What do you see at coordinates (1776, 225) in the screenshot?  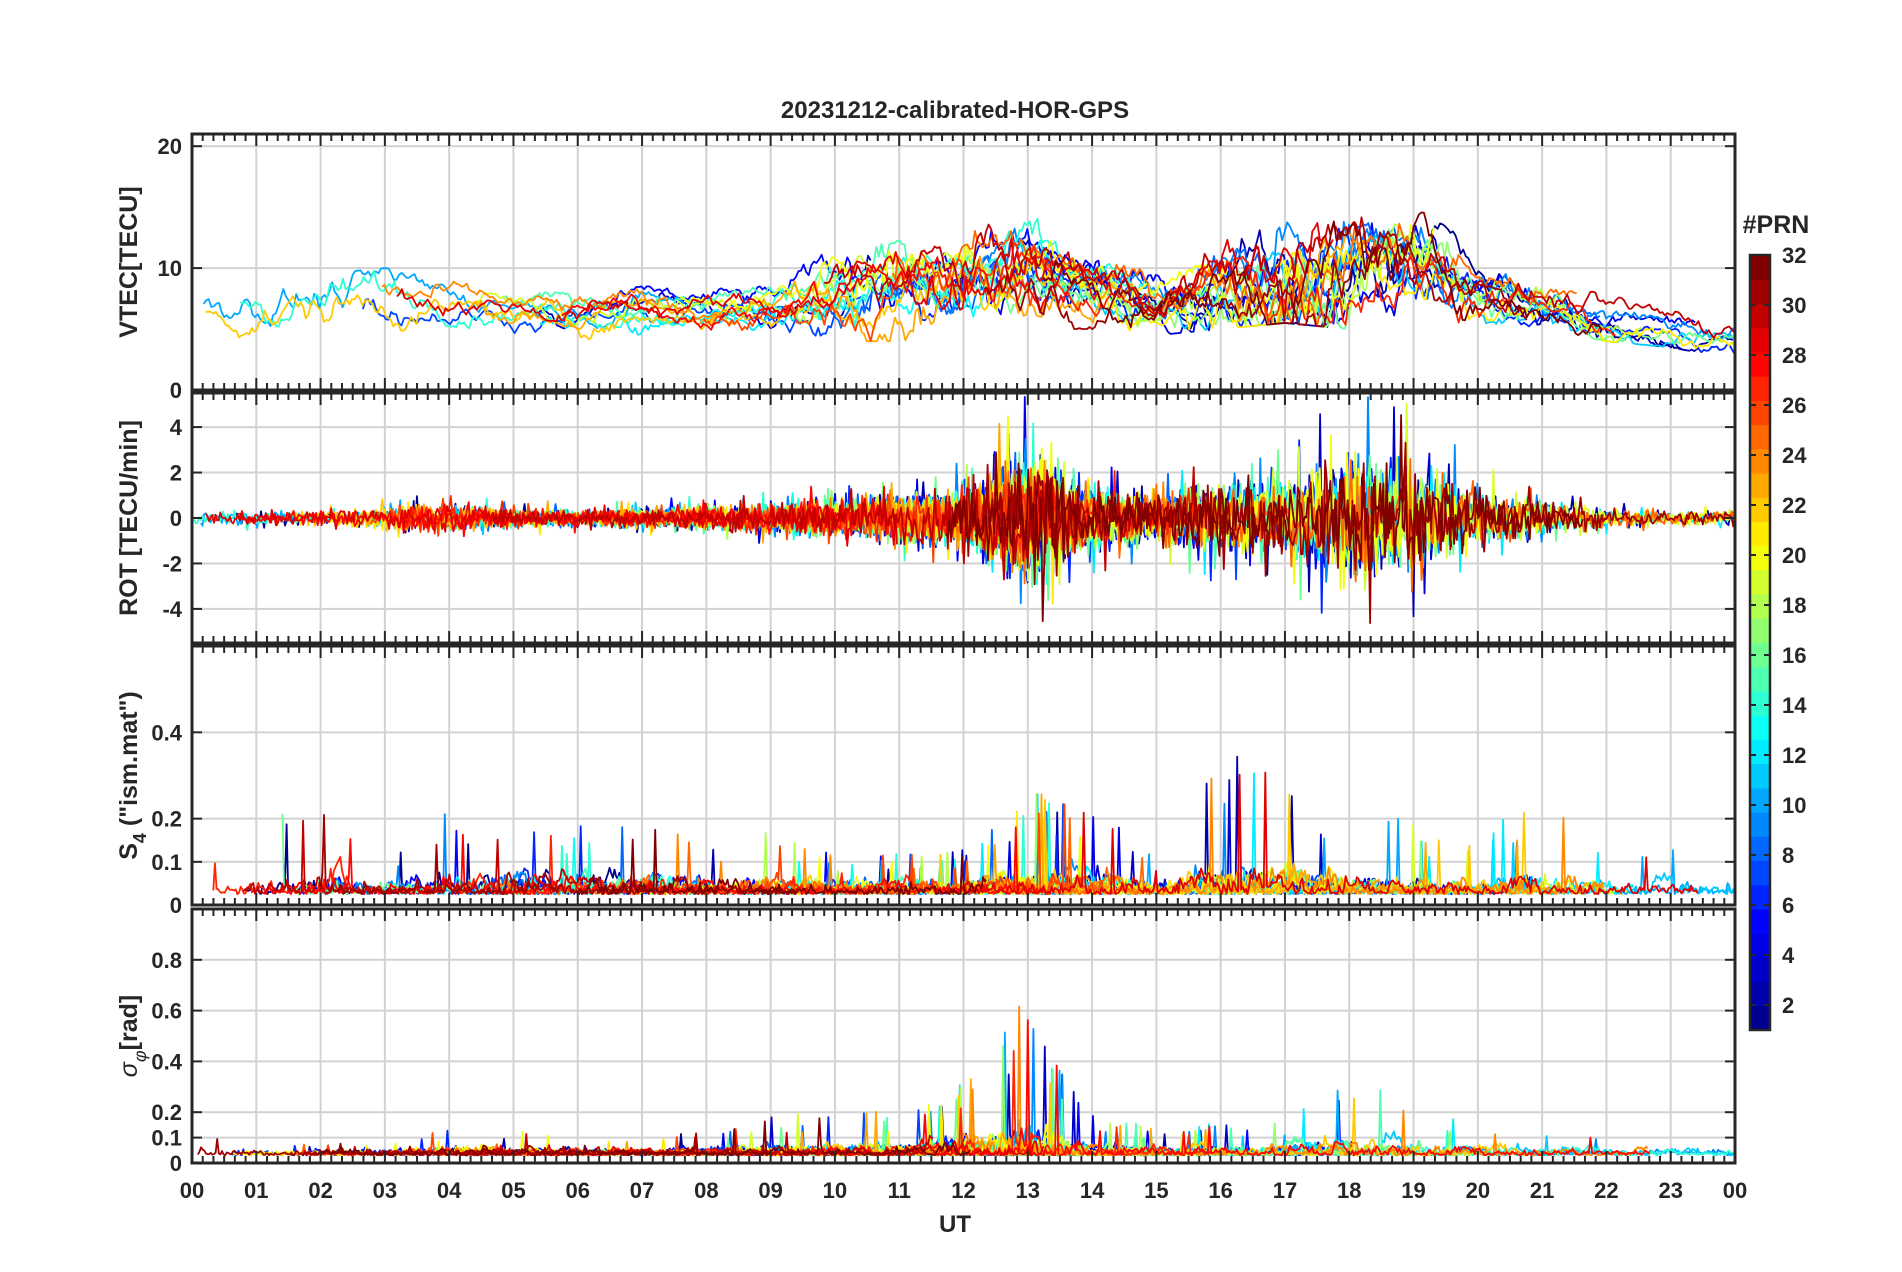 I see `colorbar-title: #PRN` at bounding box center [1776, 225].